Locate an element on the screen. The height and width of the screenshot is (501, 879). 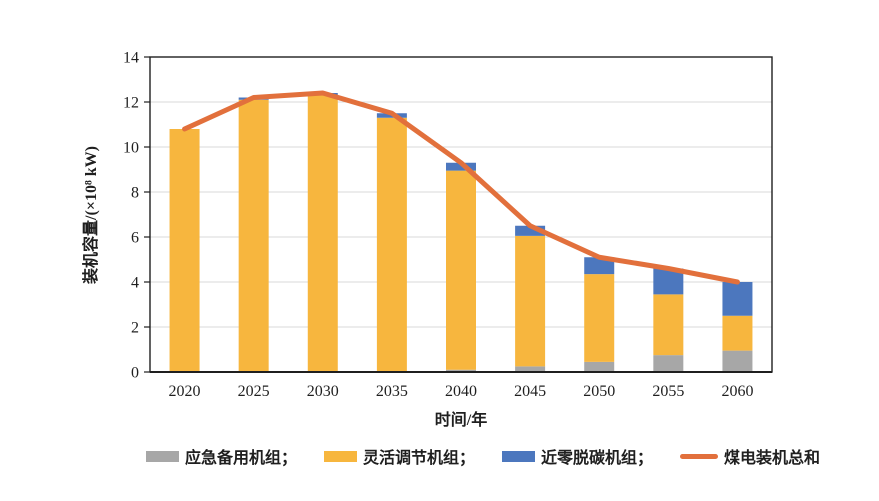
x-axis-label: 时间/年 is located at coordinates (461, 419).